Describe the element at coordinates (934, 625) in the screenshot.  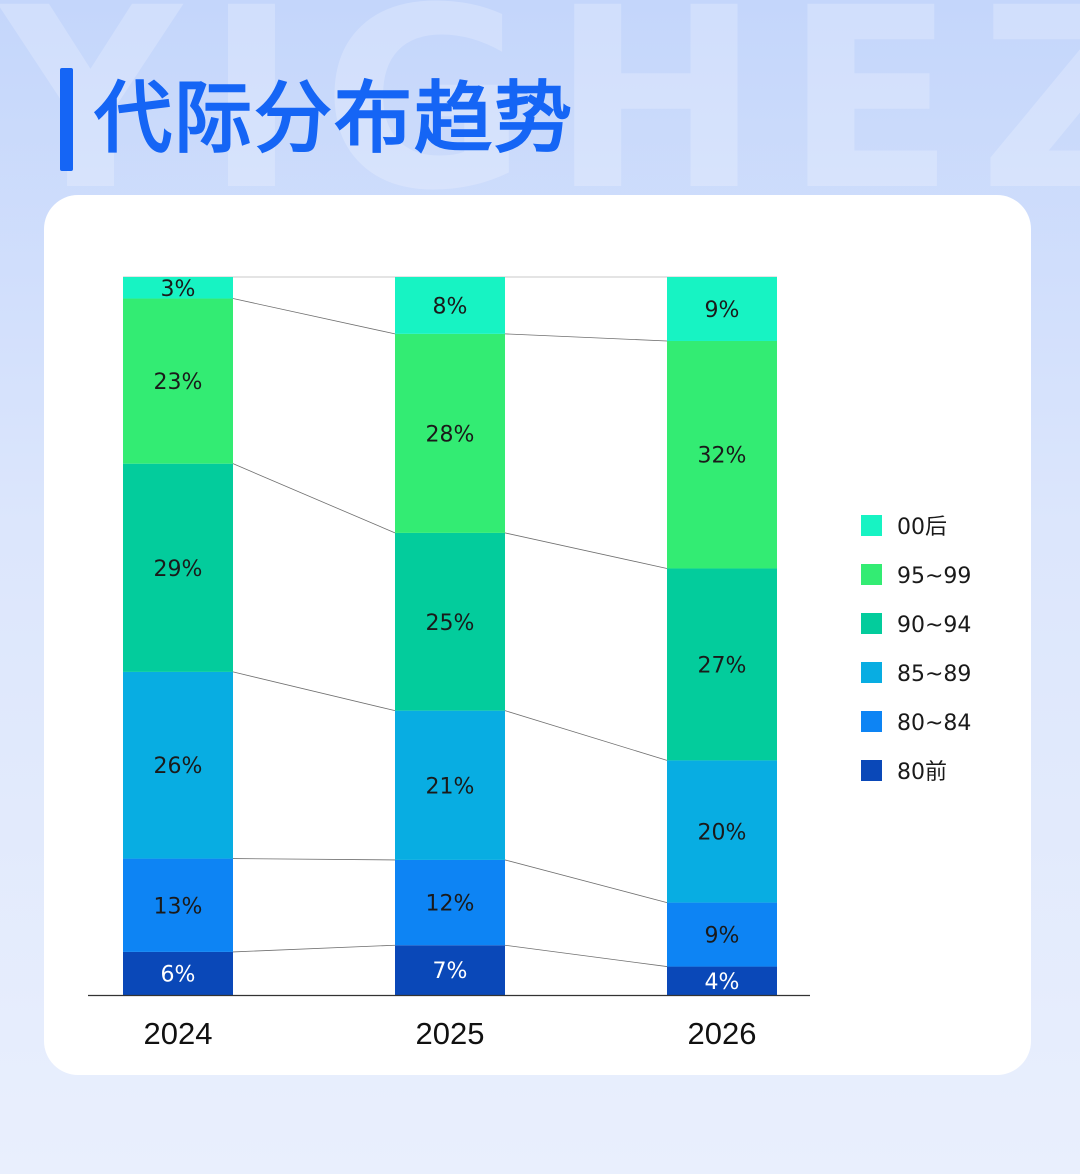
I see `legend-label: 90~94` at that location.